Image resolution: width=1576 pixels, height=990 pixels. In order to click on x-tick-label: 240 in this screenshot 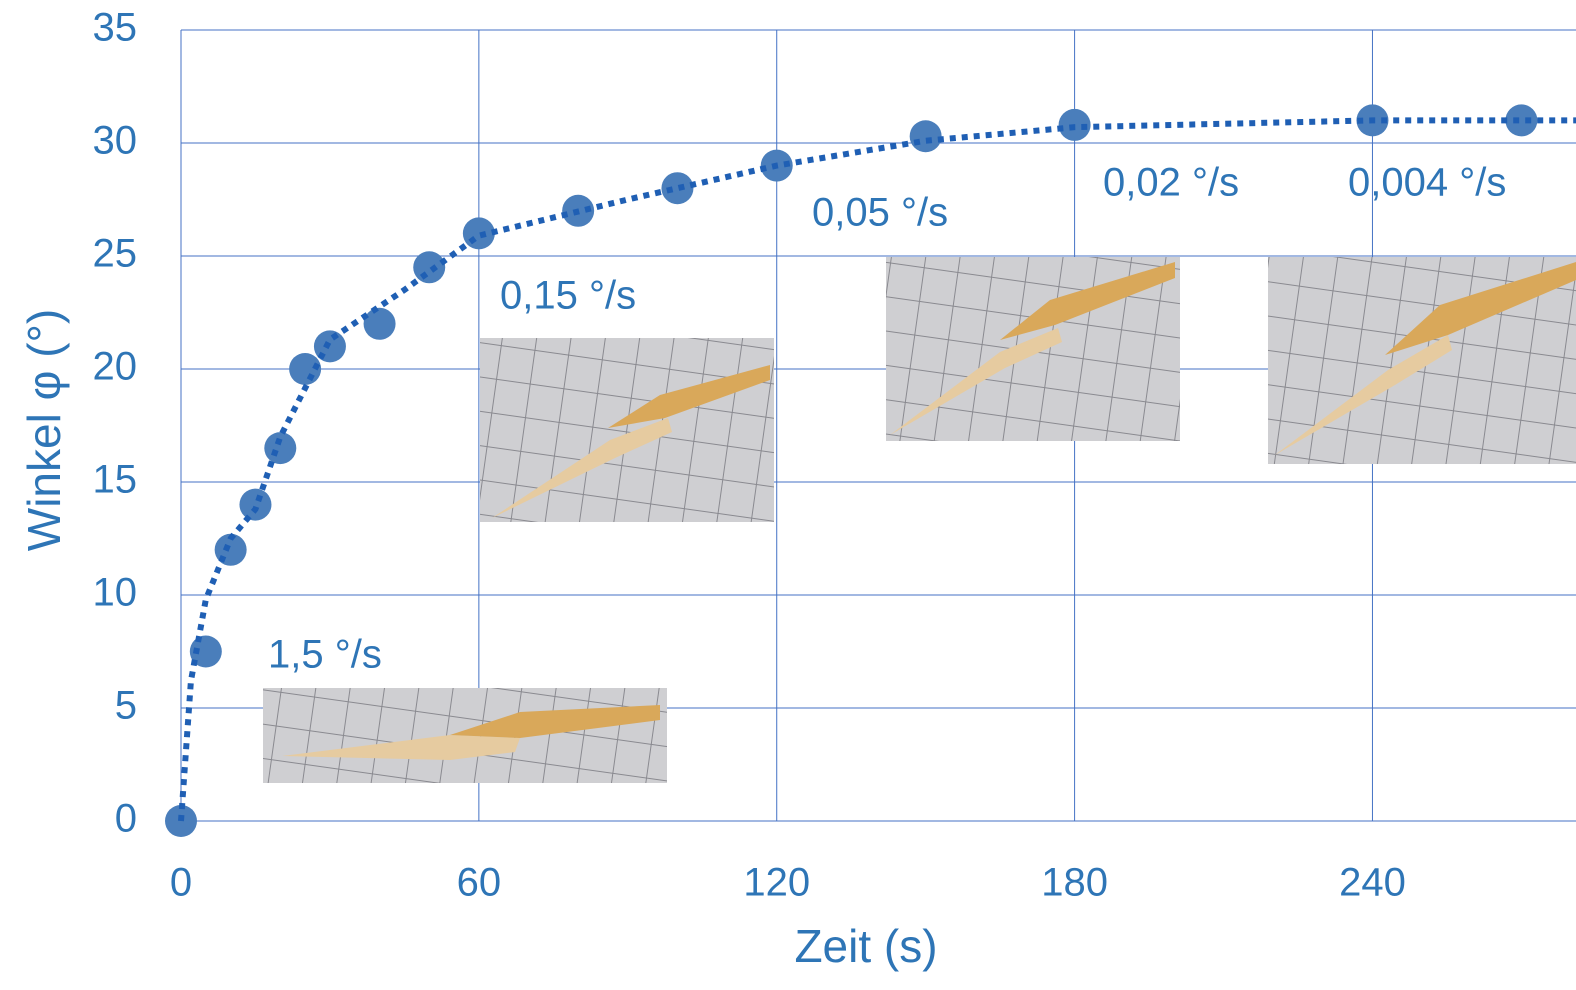, I will do `click(1372, 883)`.